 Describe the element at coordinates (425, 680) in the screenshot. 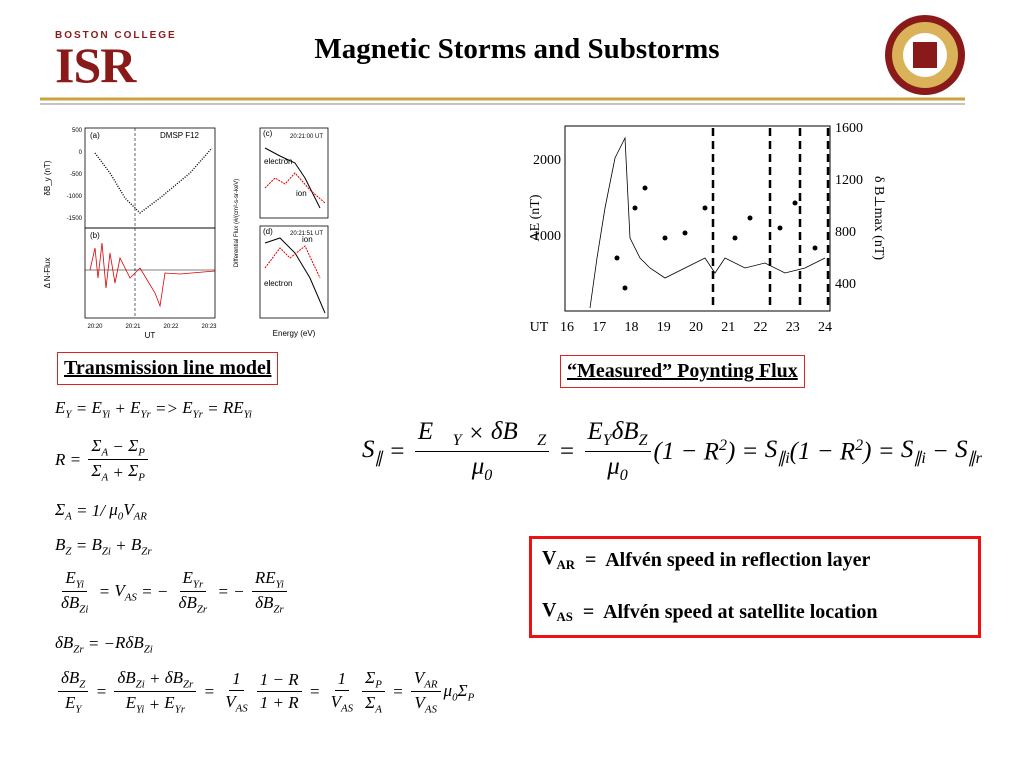

I see `numerator: VAR` at that location.